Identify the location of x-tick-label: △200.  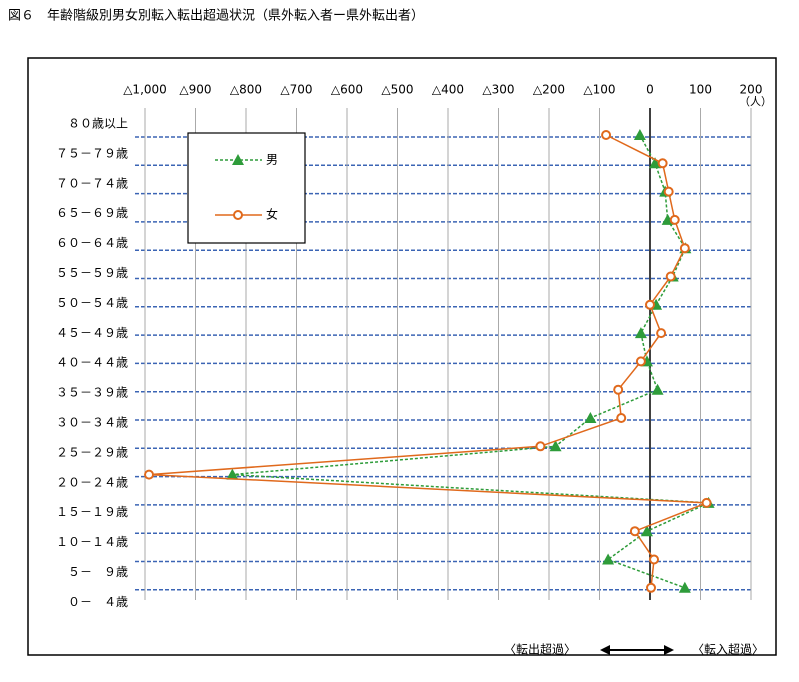
(549, 90).